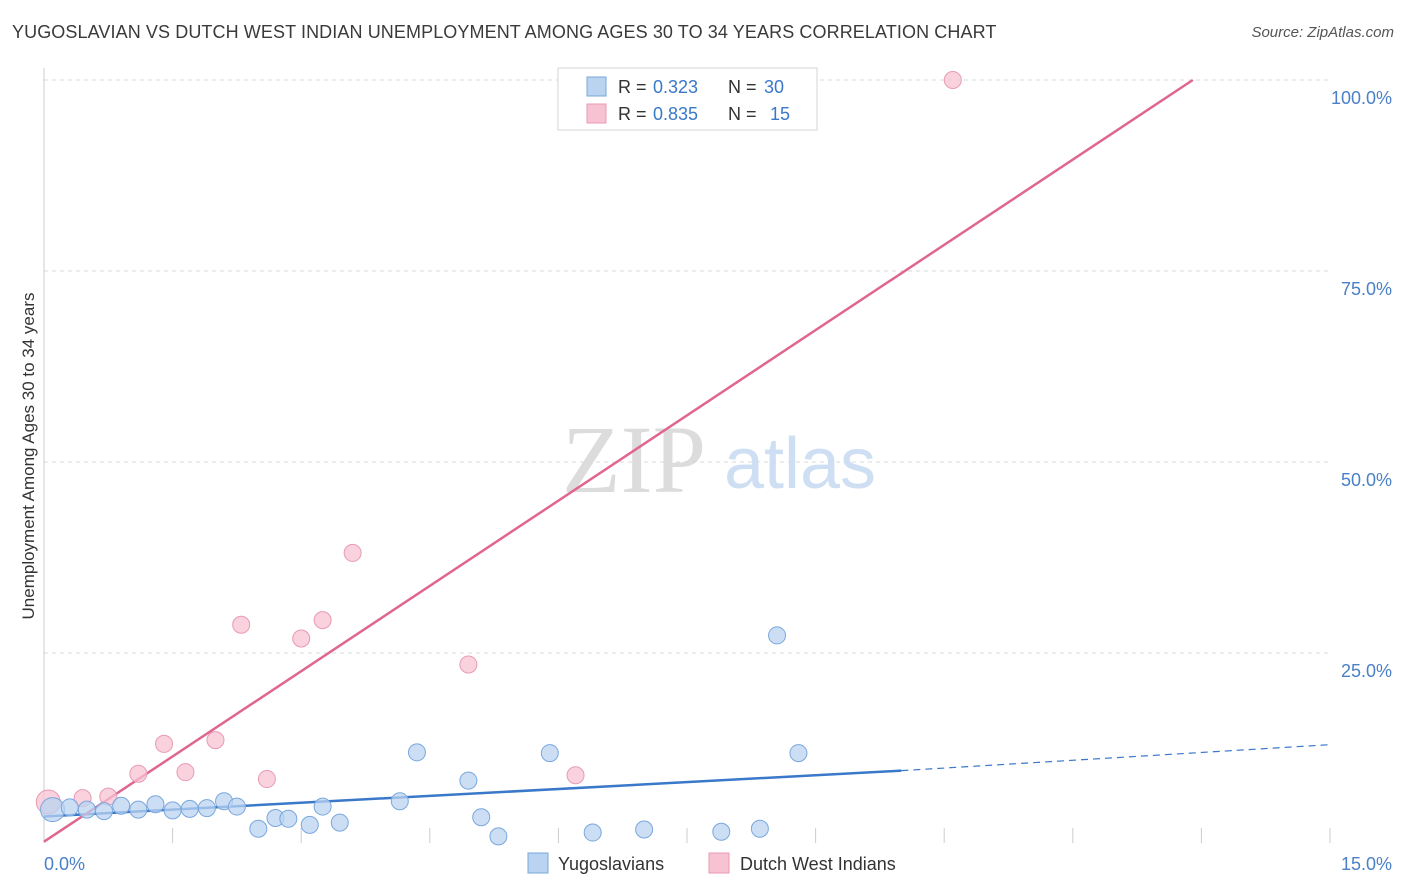 The height and width of the screenshot is (892, 1406). I want to click on legend-bottom-label-yugoslavians: Yugoslavians, so click(611, 864).